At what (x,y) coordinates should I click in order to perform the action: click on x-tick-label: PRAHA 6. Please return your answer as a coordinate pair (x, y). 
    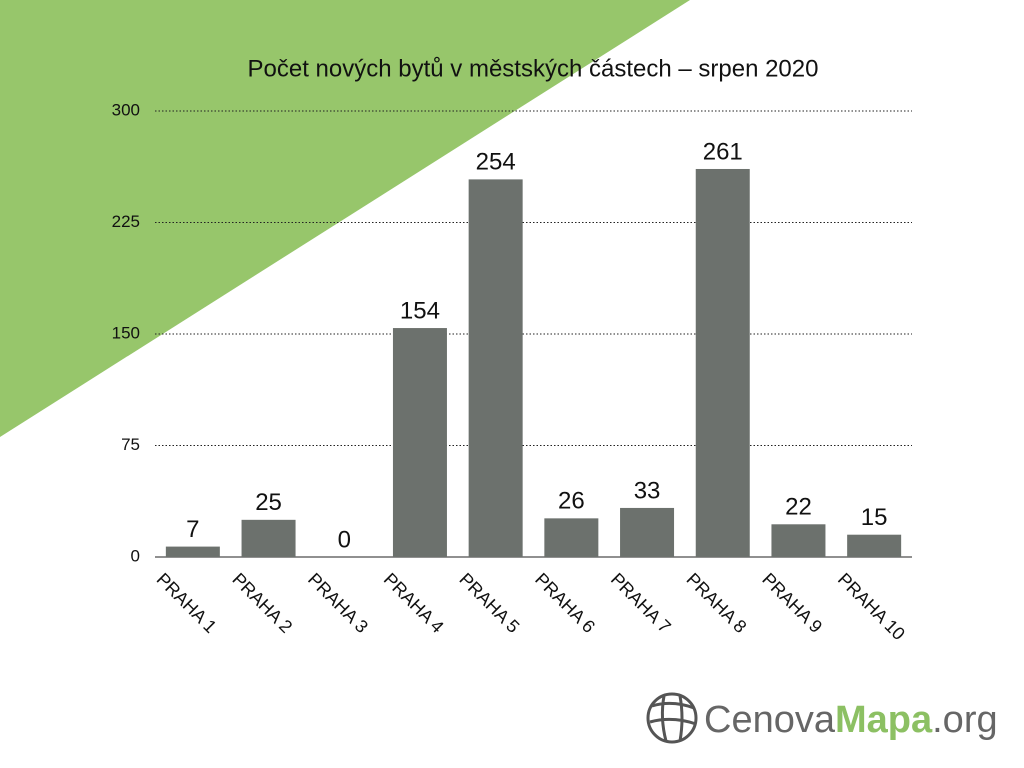
    Looking at the image, I should click on (565, 603).